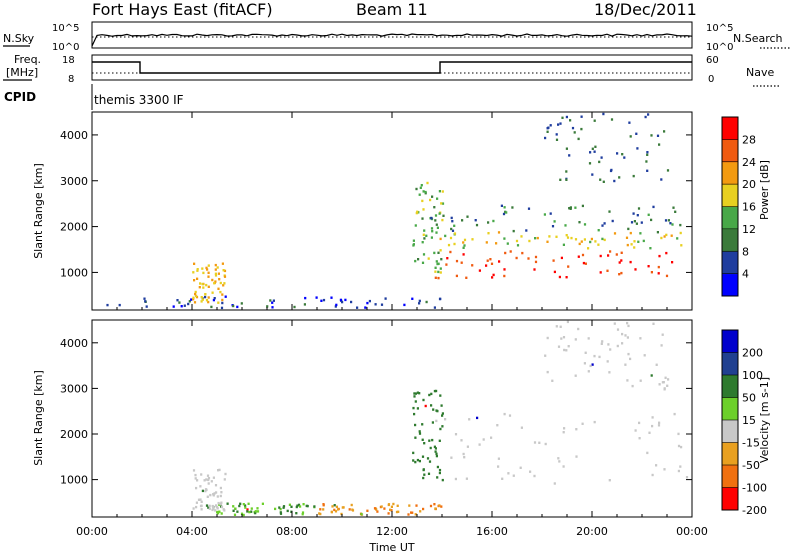  What do you see at coordinates (74, 227) in the screenshot?
I see `y-tick-label: 2000` at bounding box center [74, 227].